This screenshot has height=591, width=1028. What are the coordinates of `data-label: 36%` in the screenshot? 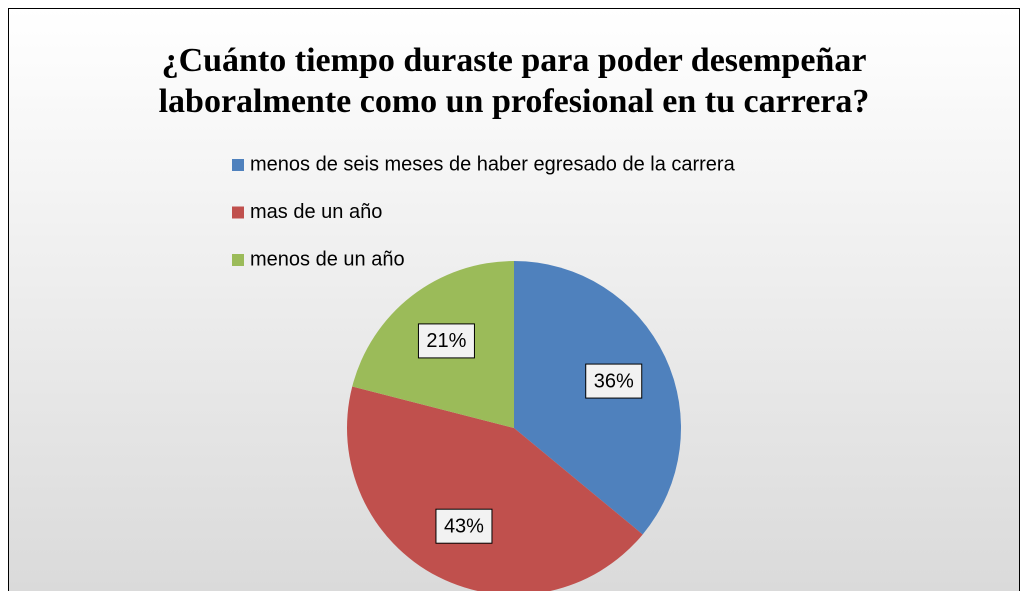 It's located at (614, 381).